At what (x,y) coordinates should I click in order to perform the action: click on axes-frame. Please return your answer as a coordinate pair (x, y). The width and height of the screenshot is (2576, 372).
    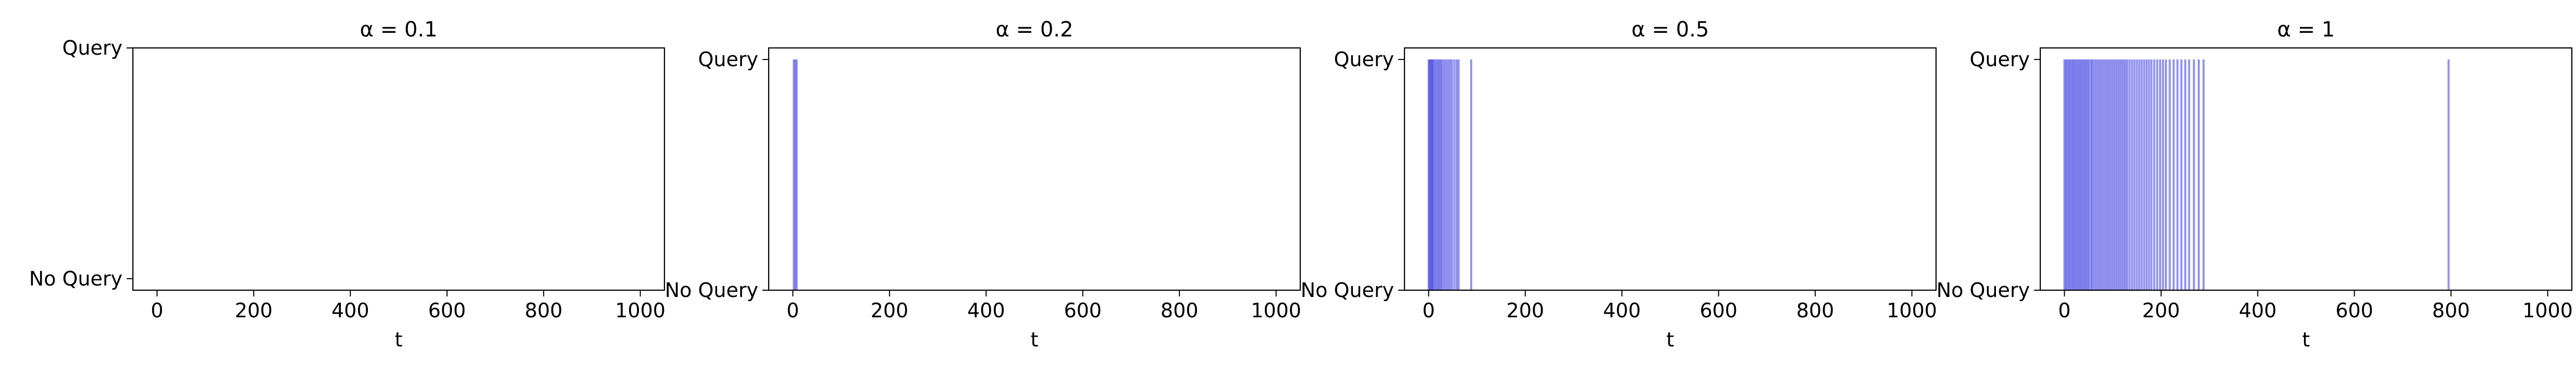
    Looking at the image, I should click on (1670, 169).